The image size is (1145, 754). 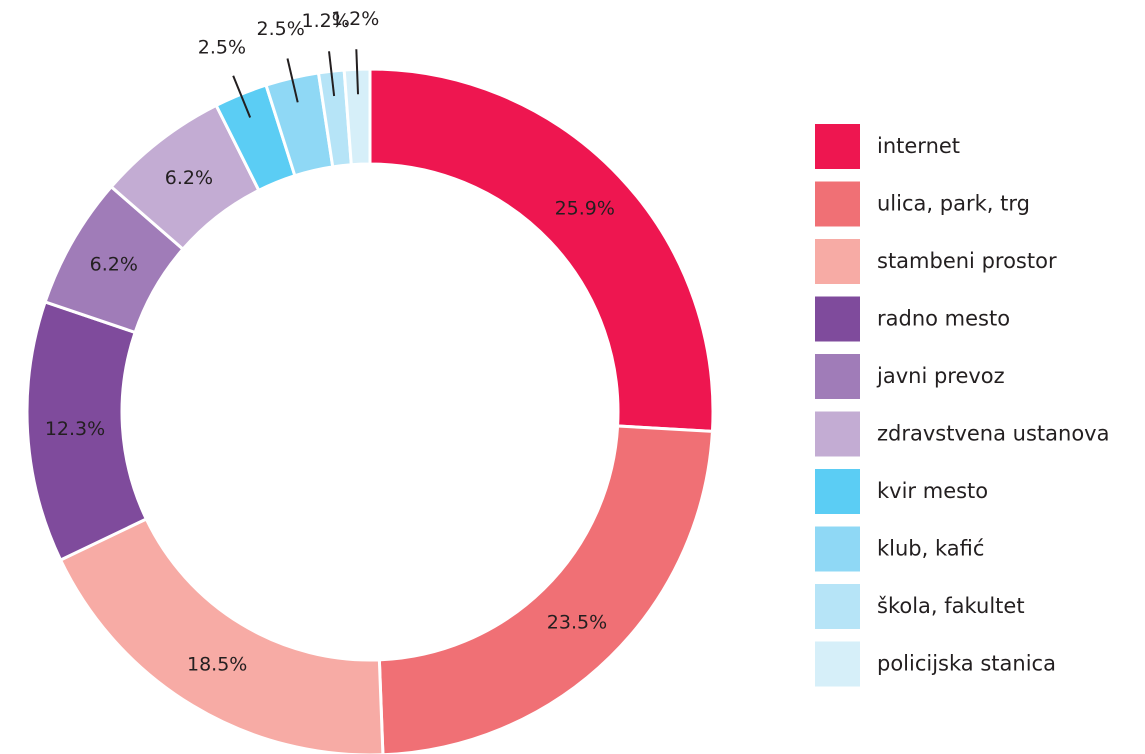 I want to click on legend-label: javni prevoz, so click(x=940, y=376).